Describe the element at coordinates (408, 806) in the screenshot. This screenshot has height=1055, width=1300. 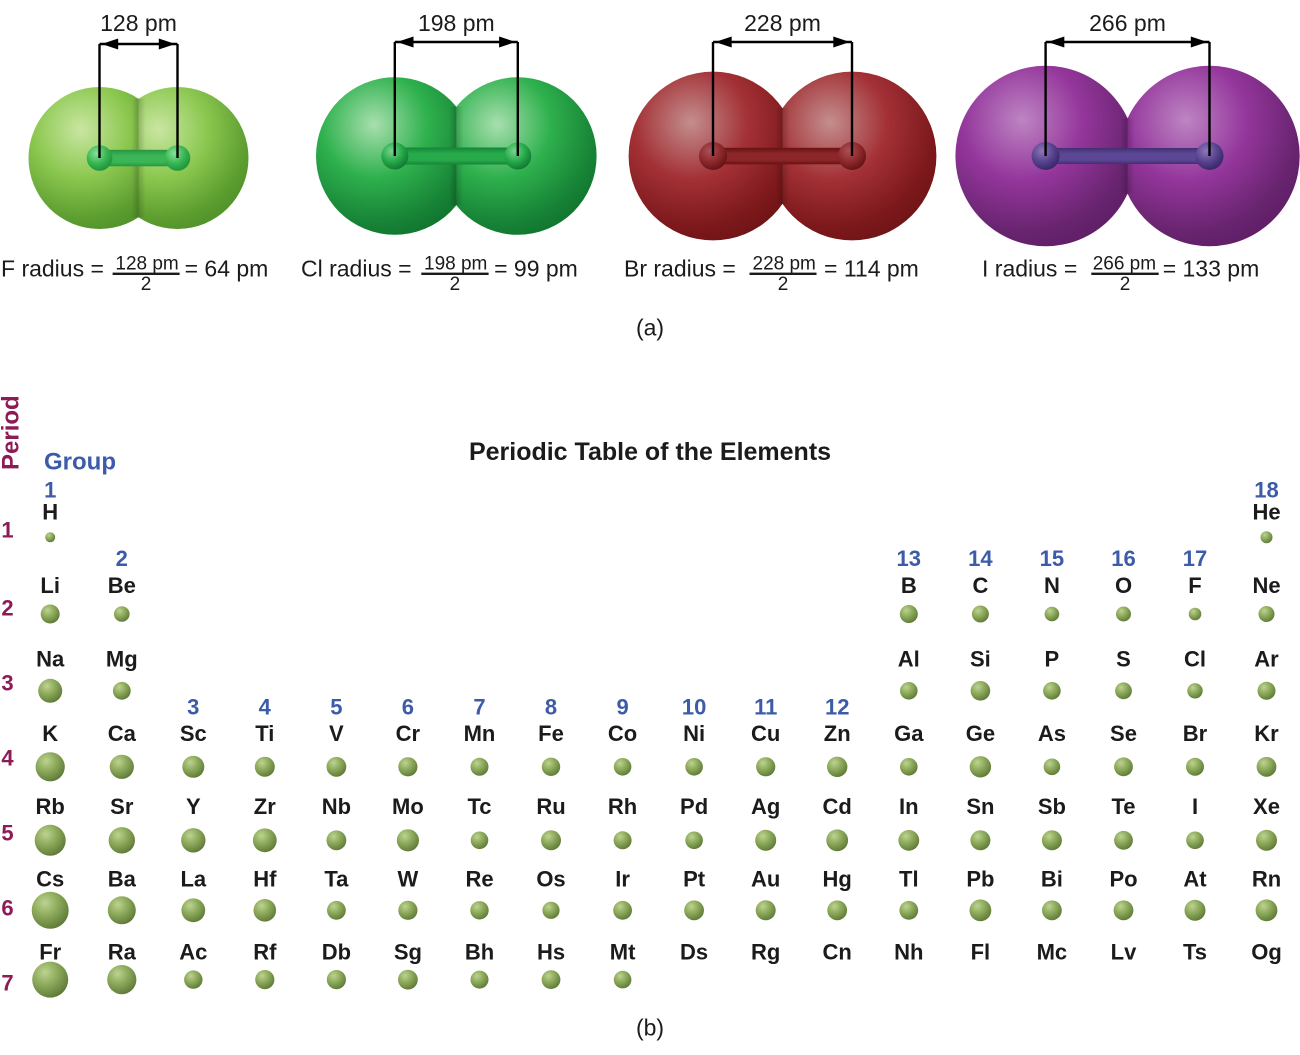
I see `svg-text: Mo` at that location.